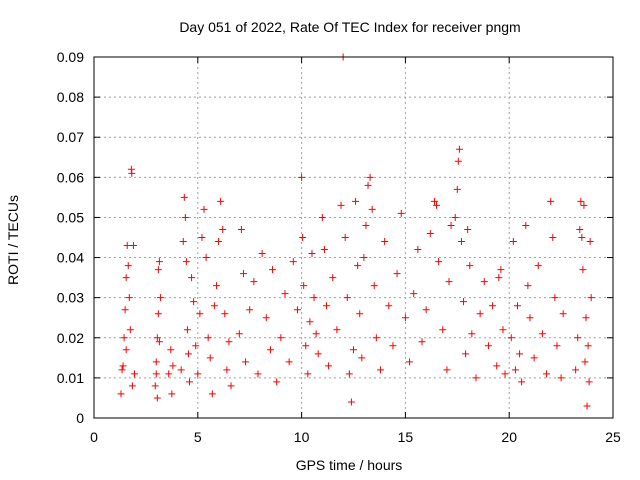  What do you see at coordinates (198, 437) in the screenshot?
I see `x-tick-label: 5` at bounding box center [198, 437].